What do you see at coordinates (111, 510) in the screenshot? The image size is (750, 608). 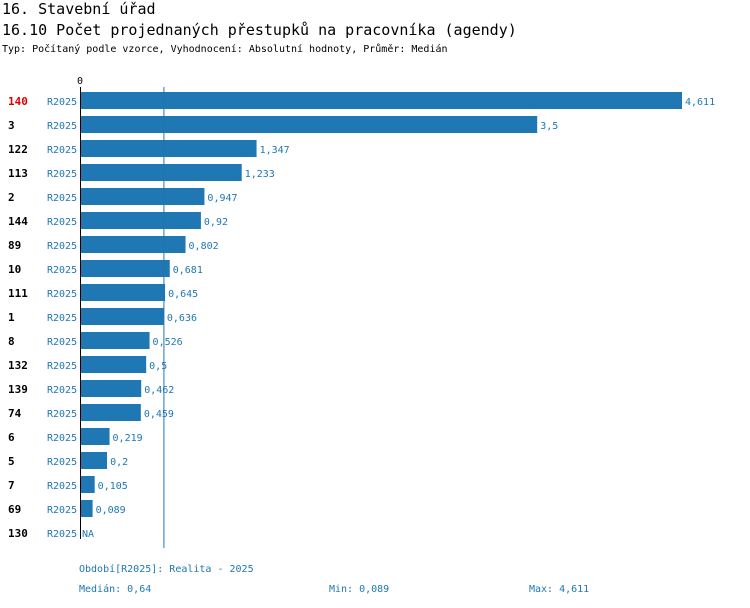 I see `data-label: 0,089` at bounding box center [111, 510].